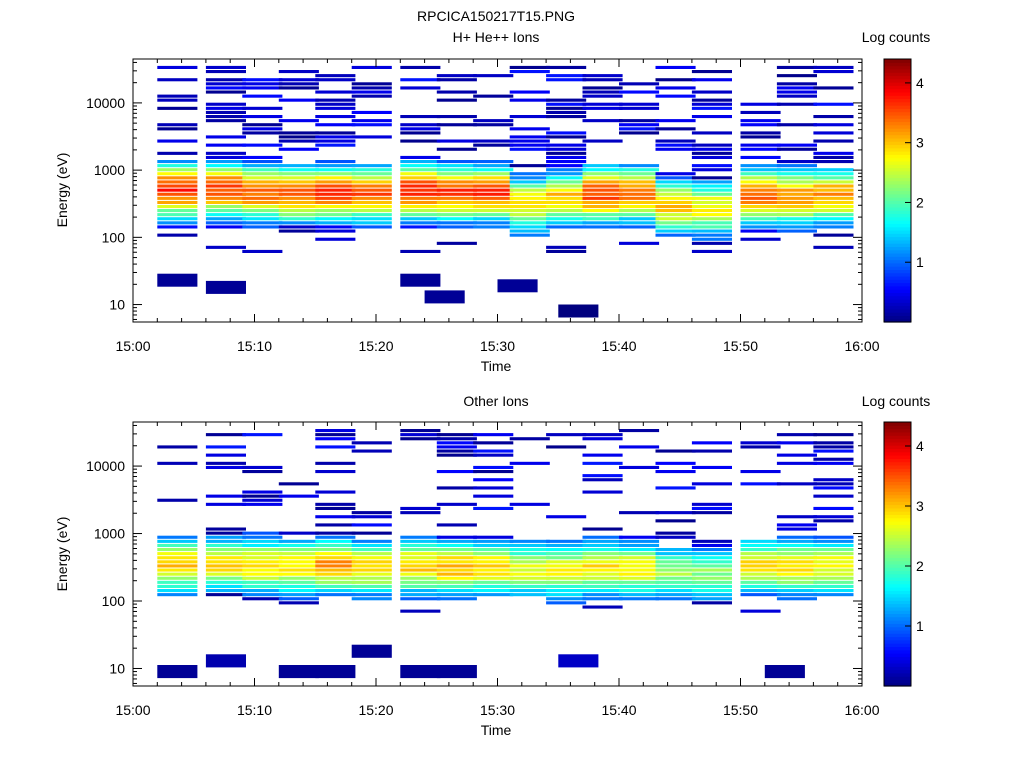  What do you see at coordinates (920, 626) in the screenshot?
I see `colorbar-tick-label: 1` at bounding box center [920, 626].